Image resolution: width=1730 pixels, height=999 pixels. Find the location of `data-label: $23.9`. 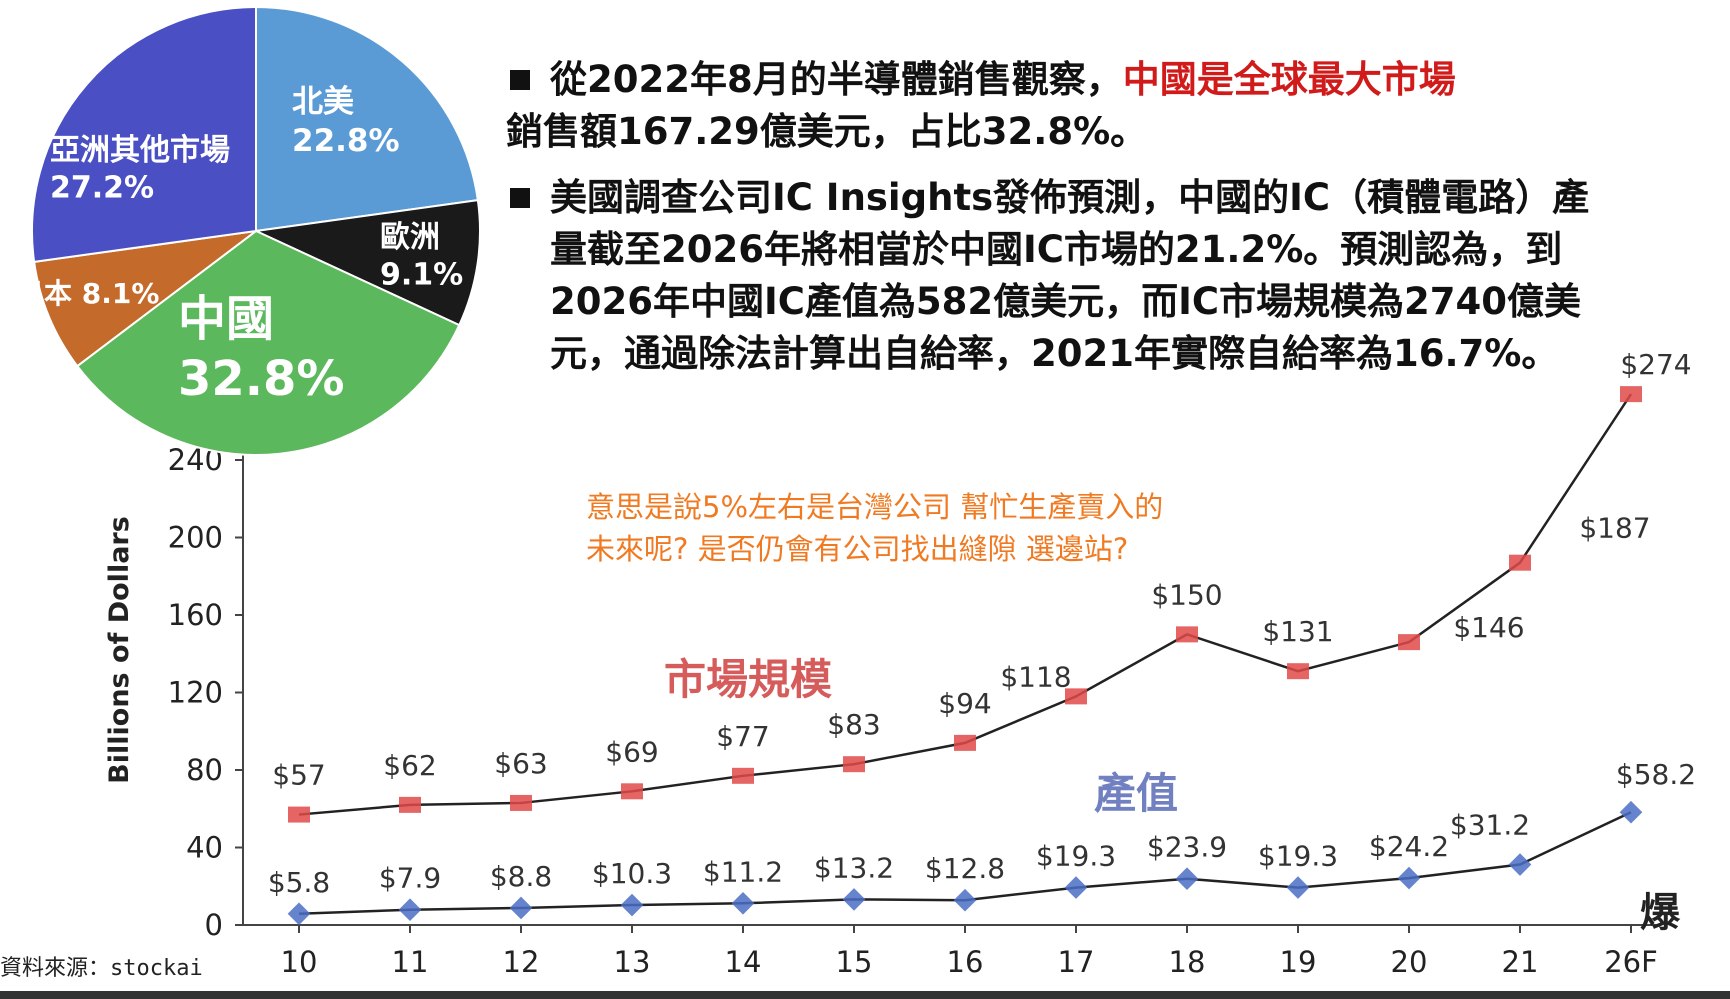

data-label: $23.9 is located at coordinates (1187, 847).